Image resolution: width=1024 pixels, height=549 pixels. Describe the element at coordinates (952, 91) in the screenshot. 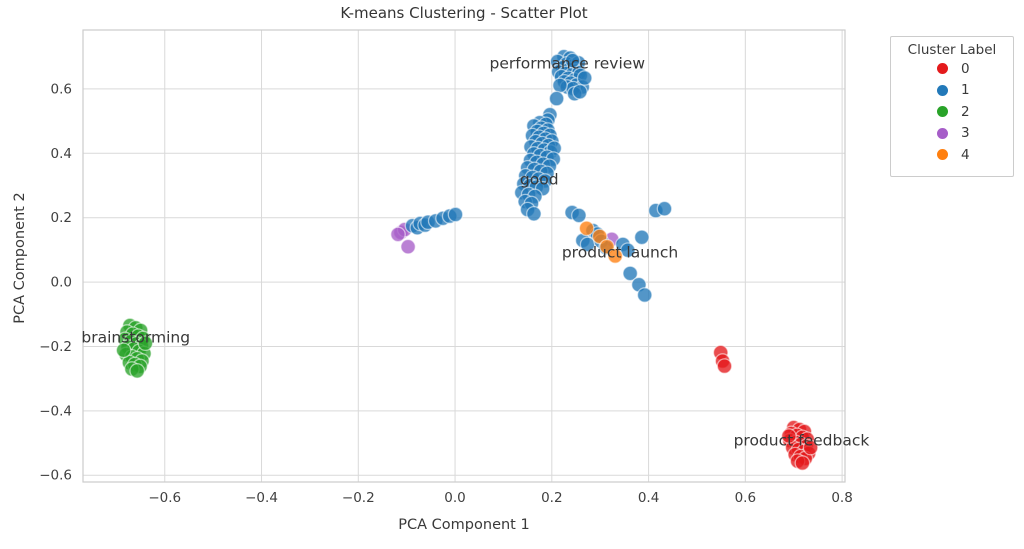

I see `legend-entry-1: 1` at that location.